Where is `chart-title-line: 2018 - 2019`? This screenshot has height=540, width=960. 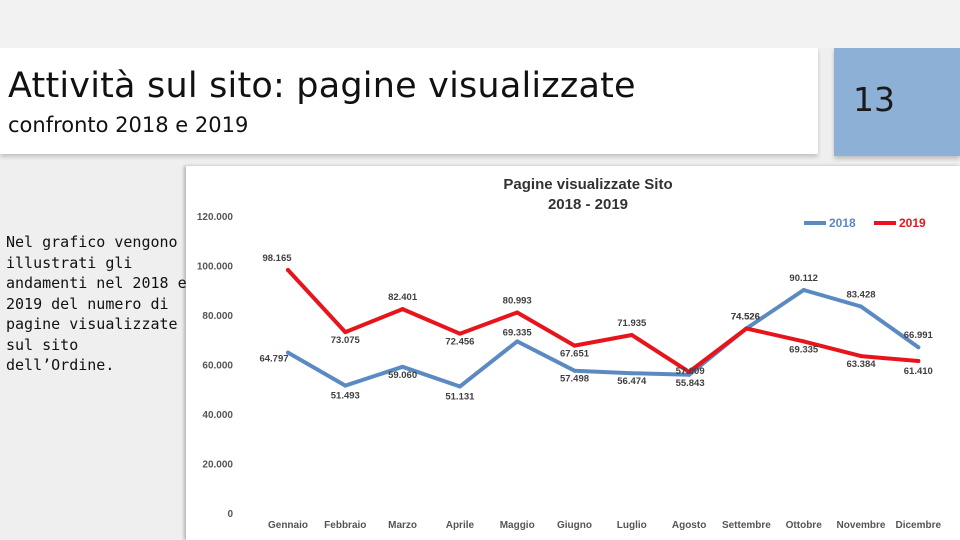 chart-title-line: 2018 - 2019 is located at coordinates (588, 204).